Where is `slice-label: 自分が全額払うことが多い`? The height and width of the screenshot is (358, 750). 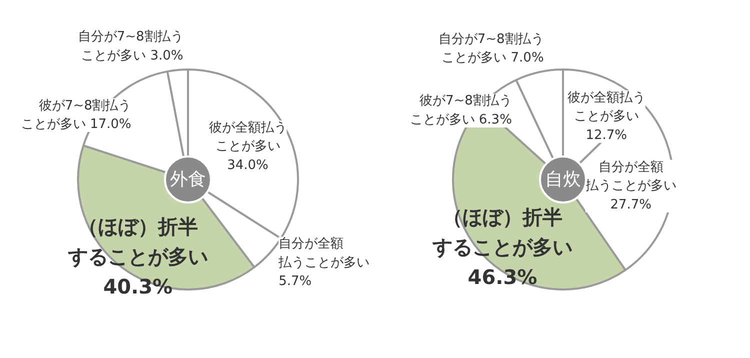
slice-label: 自分が全額払うことが多い is located at coordinates (324, 253).